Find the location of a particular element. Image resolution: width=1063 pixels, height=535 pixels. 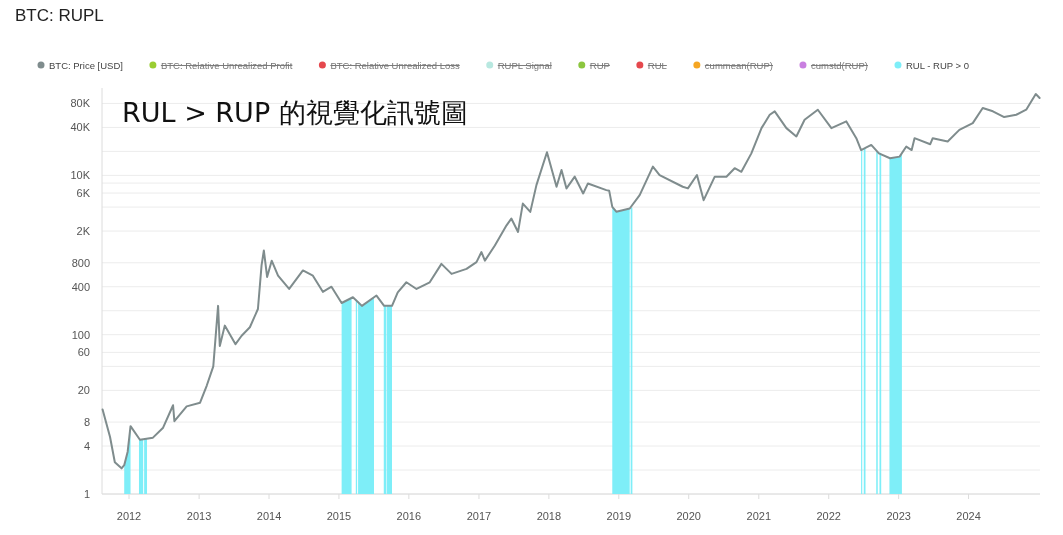

x-tick-label: 2018 is located at coordinates (549, 516).